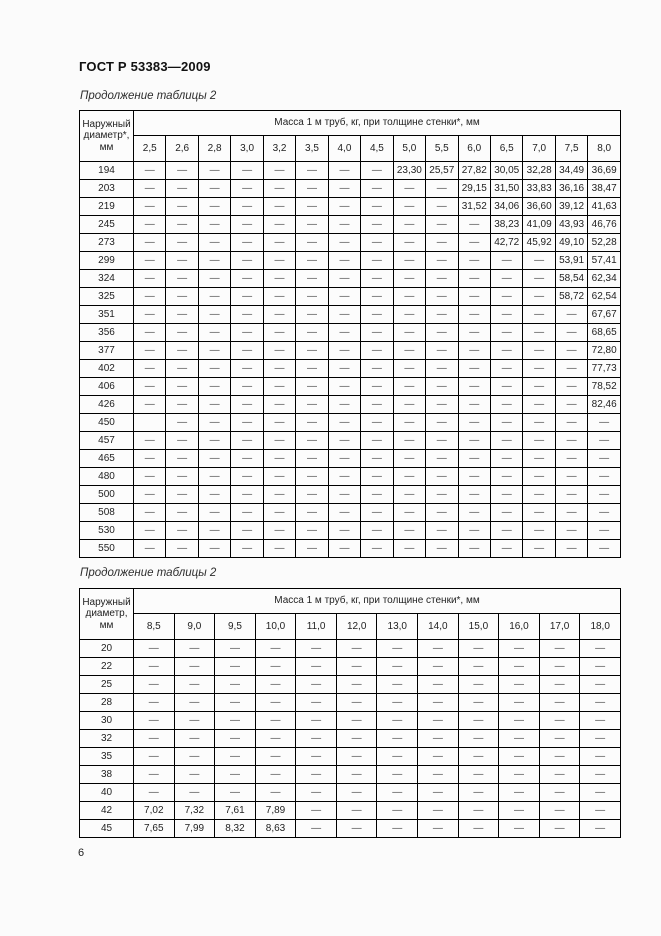 This screenshot has height=936, width=661. I want to click on mass-value-cell: 42,72, so click(506, 242).